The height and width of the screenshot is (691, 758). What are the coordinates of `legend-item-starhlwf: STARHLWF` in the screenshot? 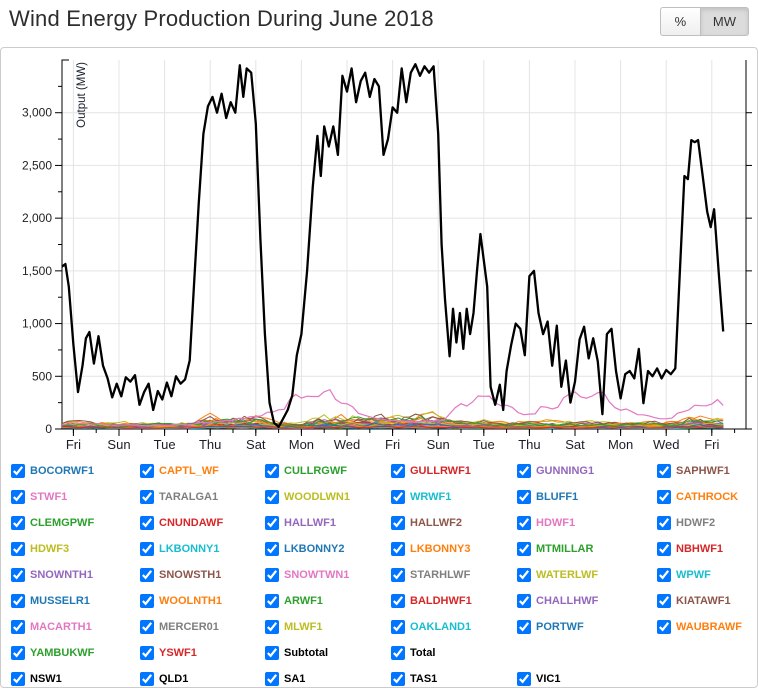 It's located at (454, 575).